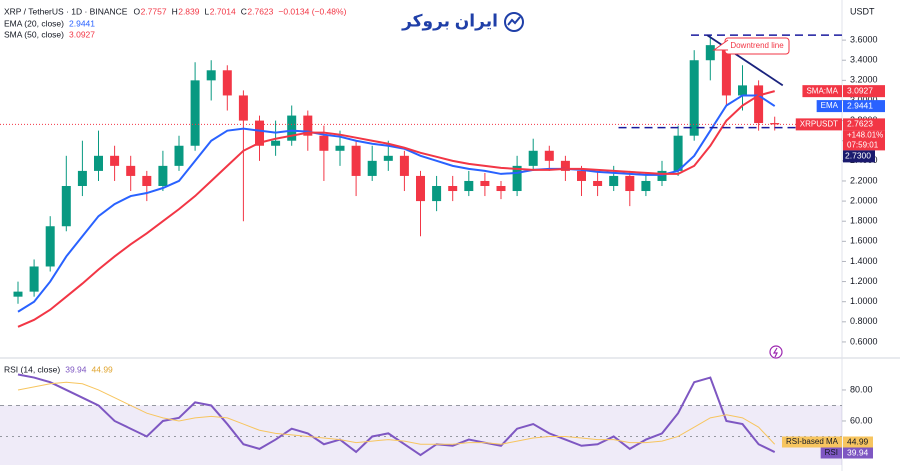  What do you see at coordinates (860, 124) in the screenshot?
I see `price-badge-value: 2.7623` at bounding box center [860, 124].